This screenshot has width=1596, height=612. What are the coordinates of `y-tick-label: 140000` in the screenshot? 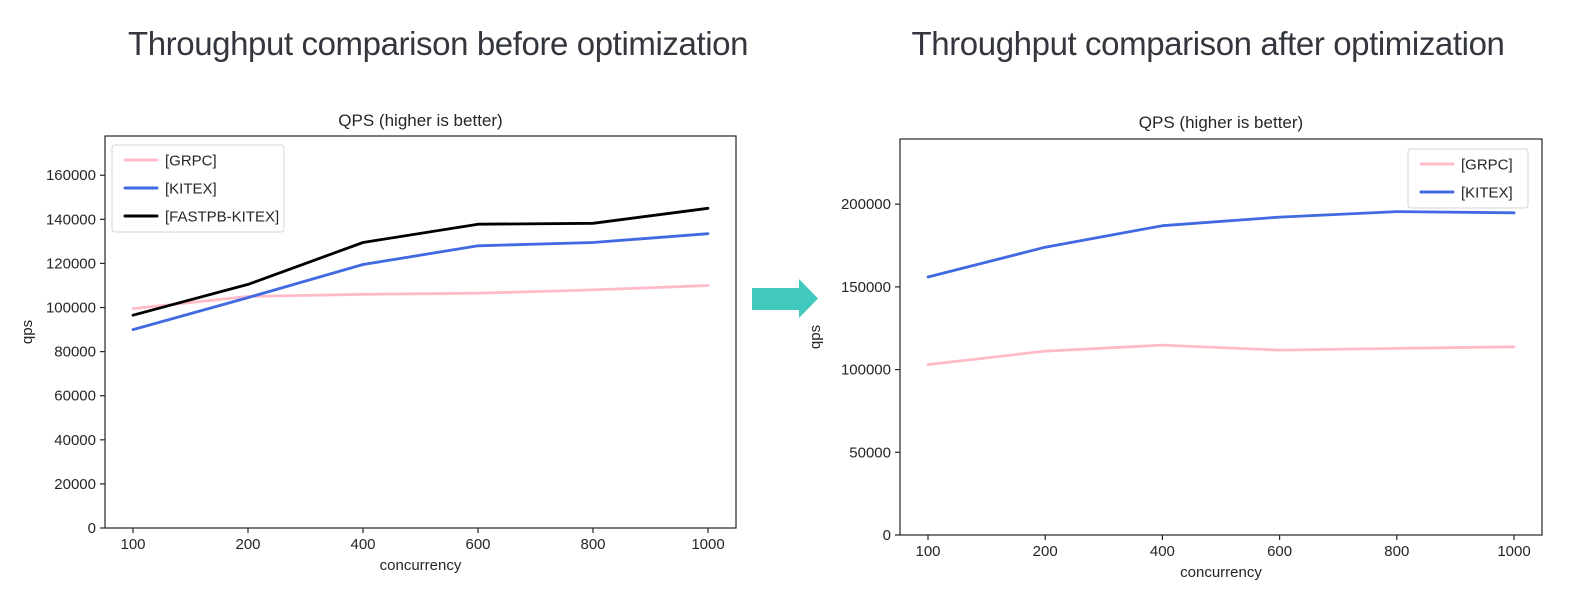 It's located at (71, 219).